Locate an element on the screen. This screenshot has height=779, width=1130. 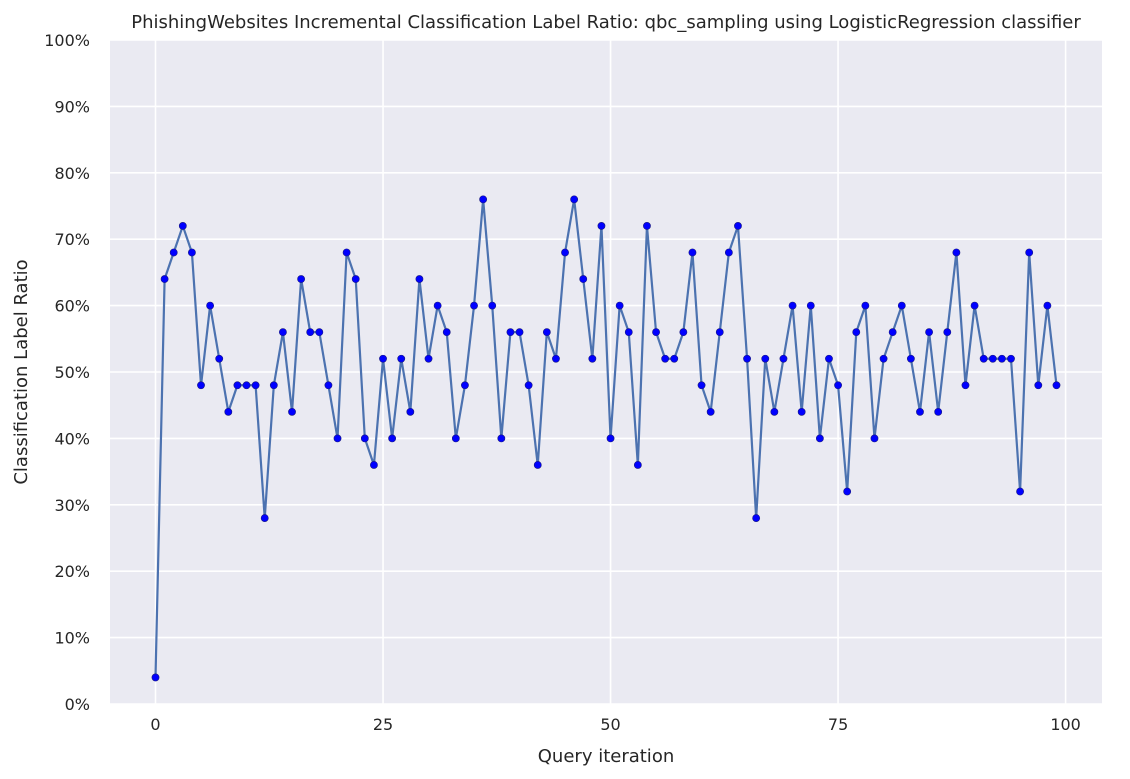
y-axis-ticks: 0% 10% 20% 30% 40% 50% 60% 70% 80% 90% 100% is located at coordinates (67, 372).